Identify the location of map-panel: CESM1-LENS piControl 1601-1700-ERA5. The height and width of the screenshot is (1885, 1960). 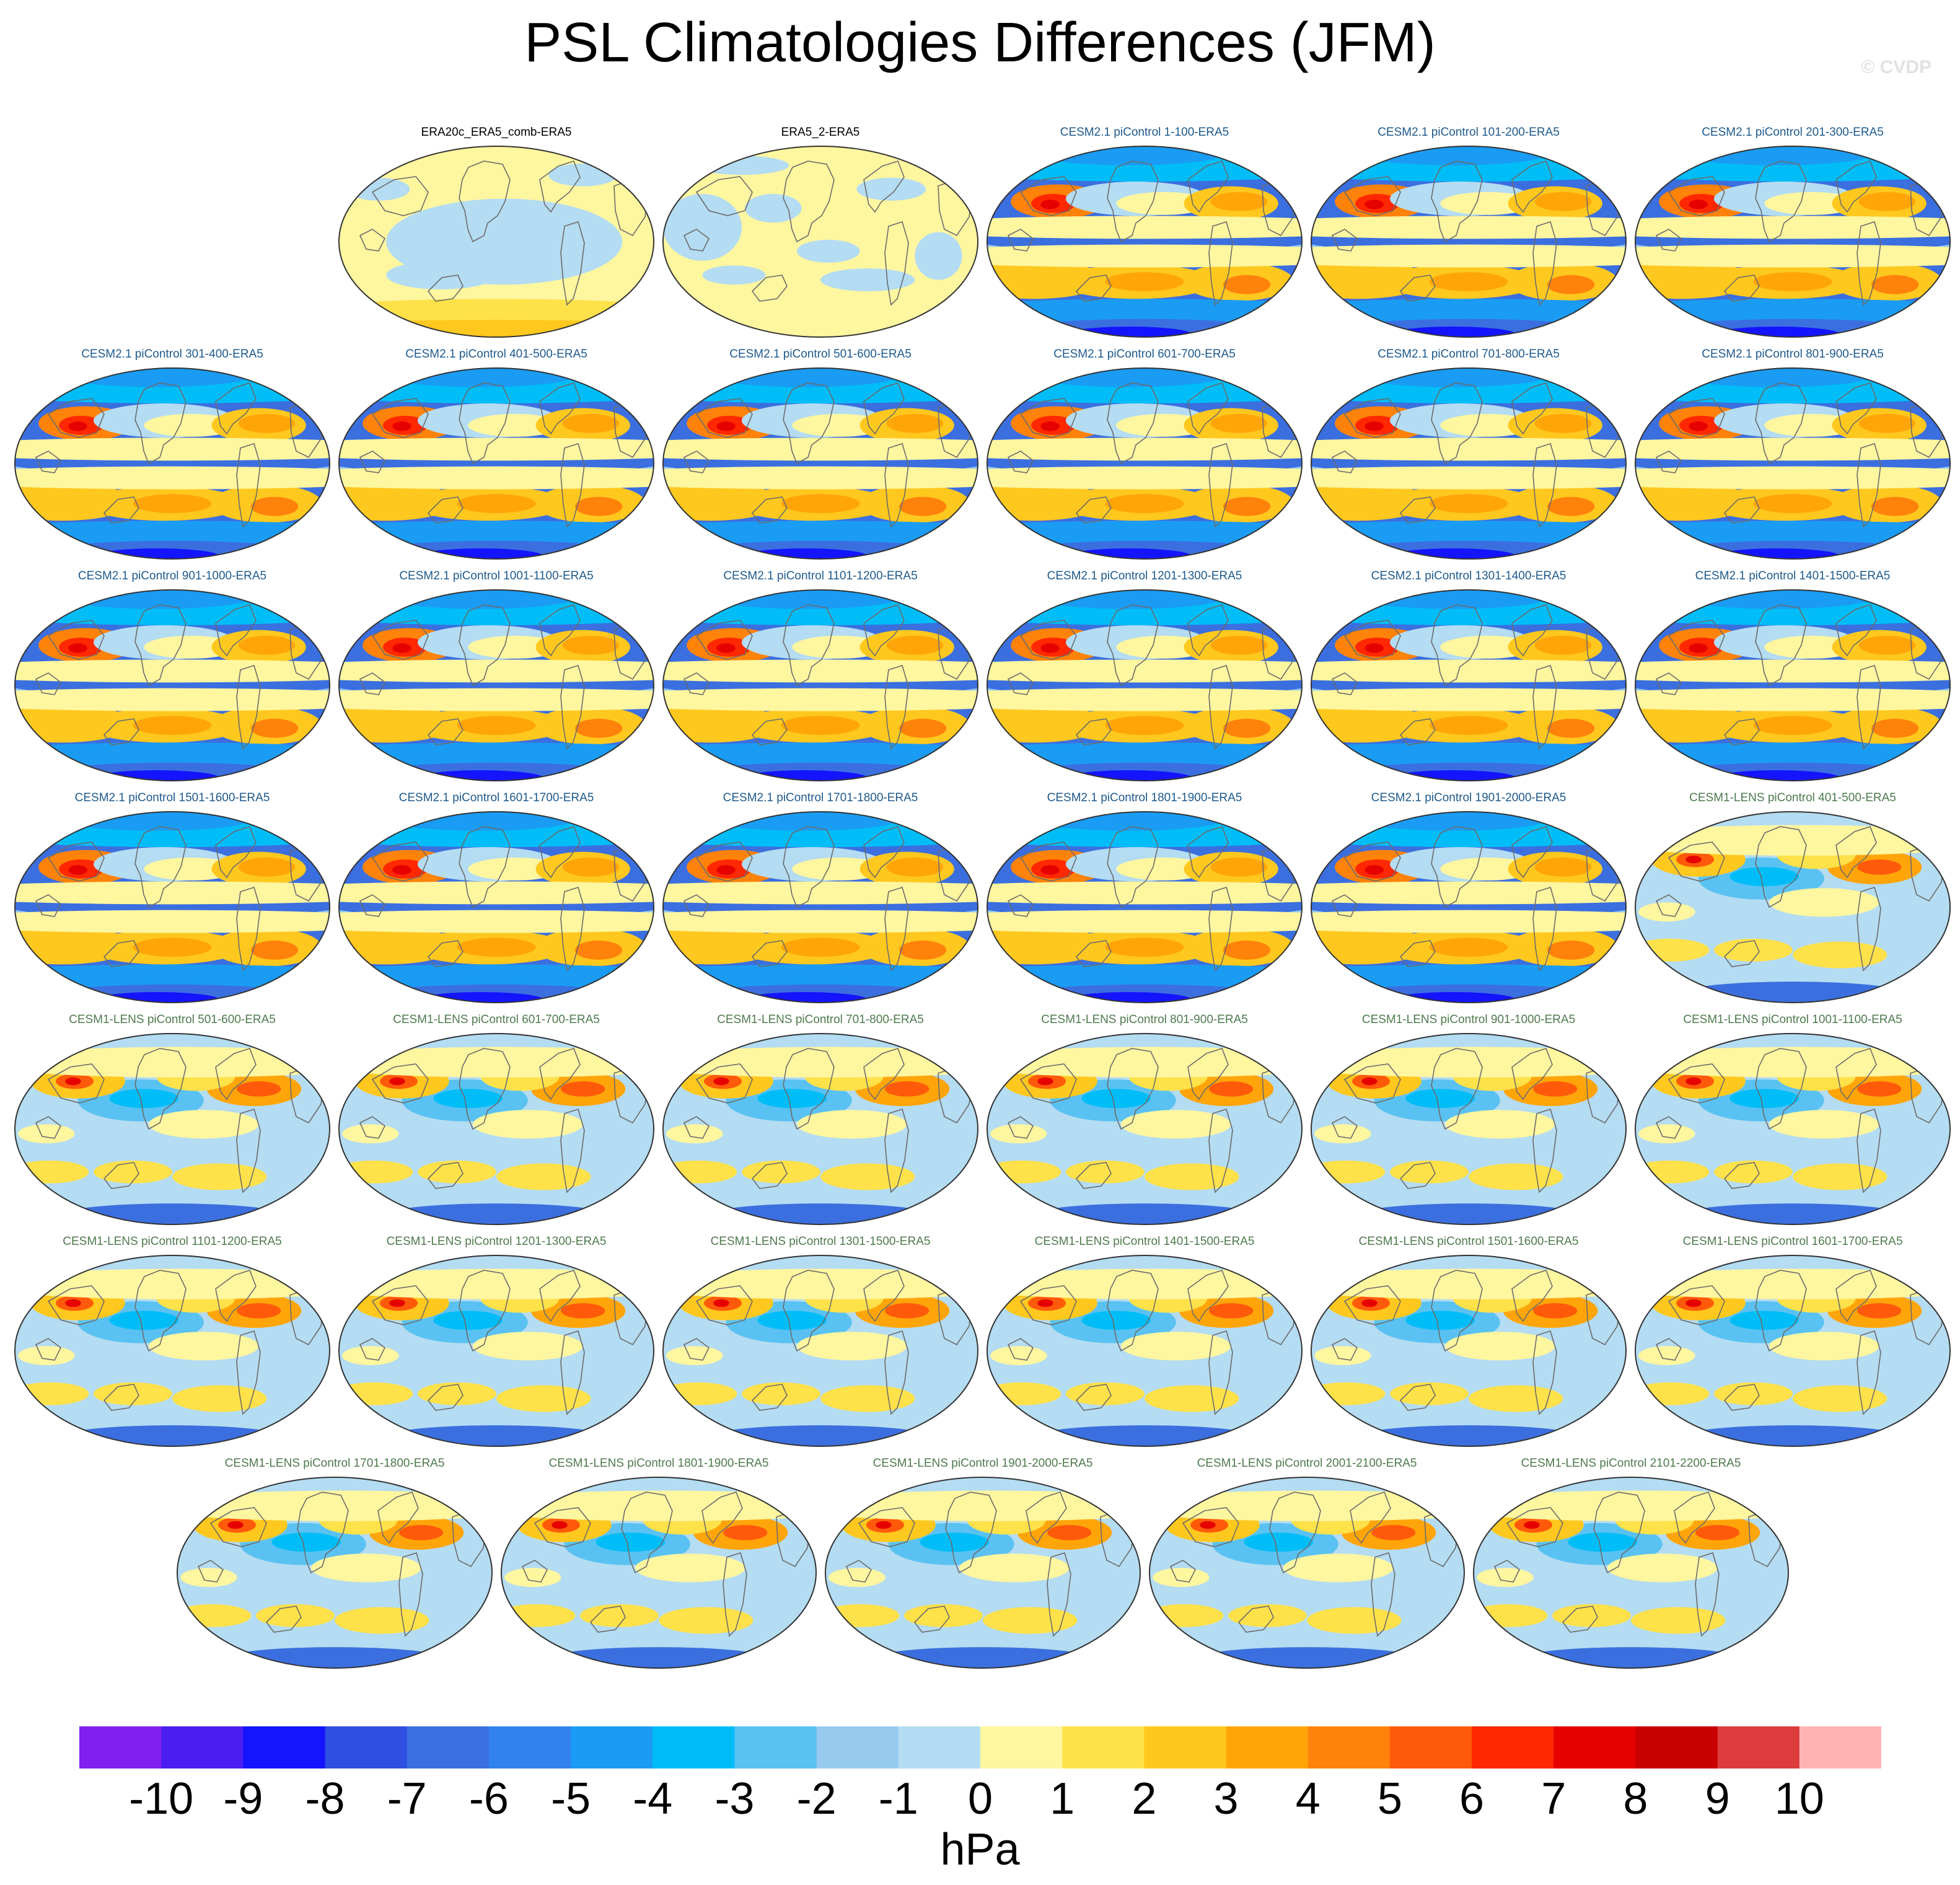
(1793, 1340).